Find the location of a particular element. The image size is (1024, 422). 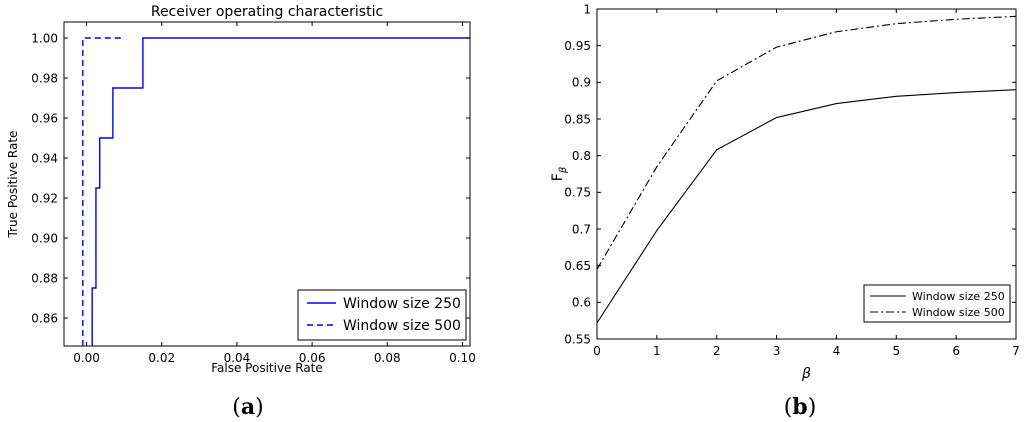

a-x-tick-label: 0.10 is located at coordinates (462, 358).